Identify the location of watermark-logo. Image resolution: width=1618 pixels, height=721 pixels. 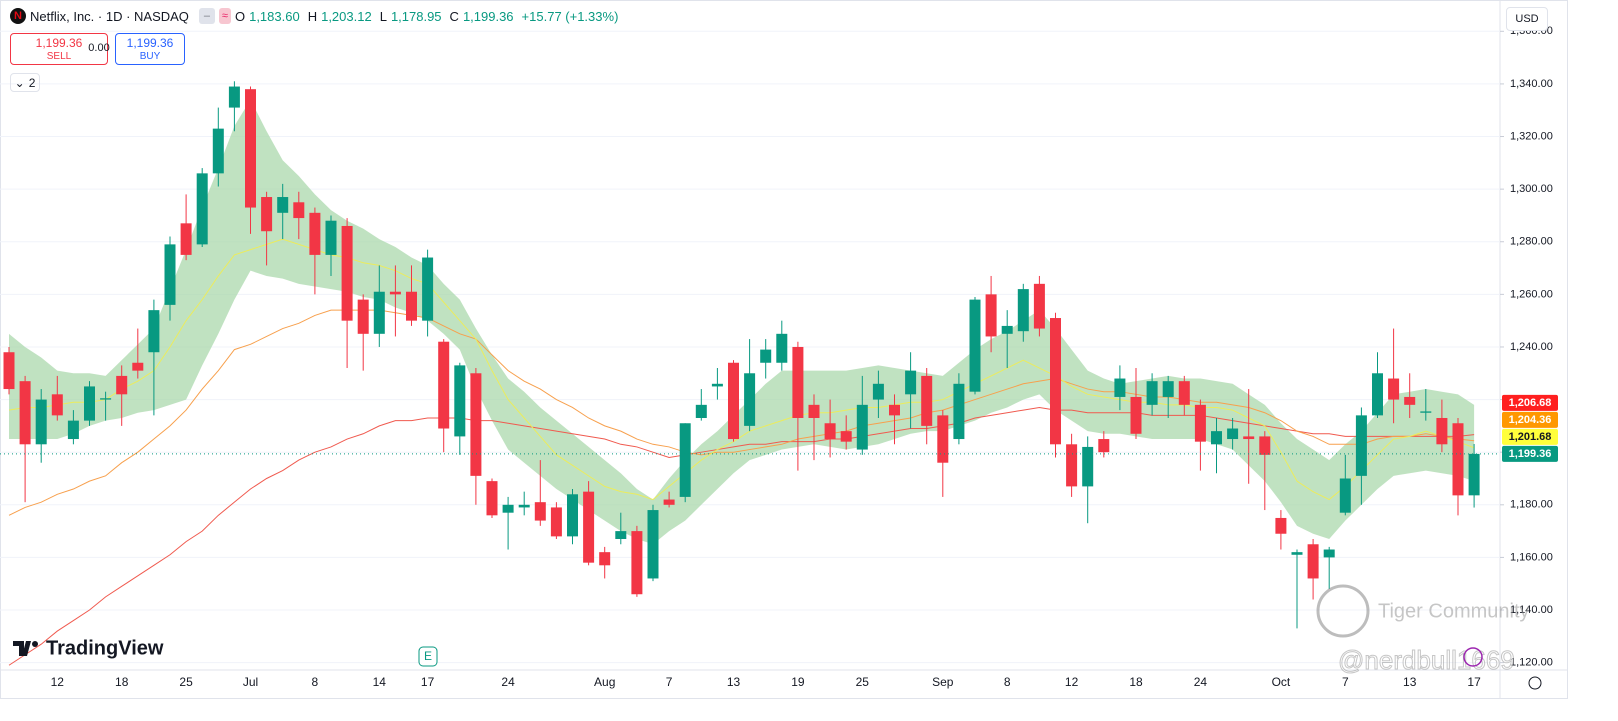
(1343, 611).